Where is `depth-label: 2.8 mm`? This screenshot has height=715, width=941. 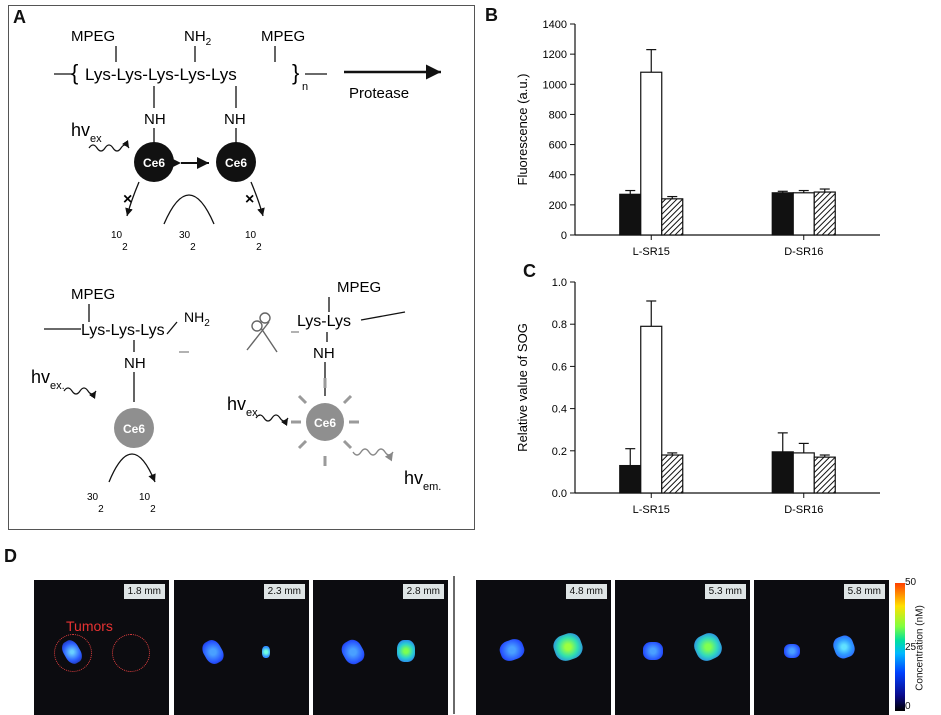 depth-label: 2.8 mm is located at coordinates (423, 591).